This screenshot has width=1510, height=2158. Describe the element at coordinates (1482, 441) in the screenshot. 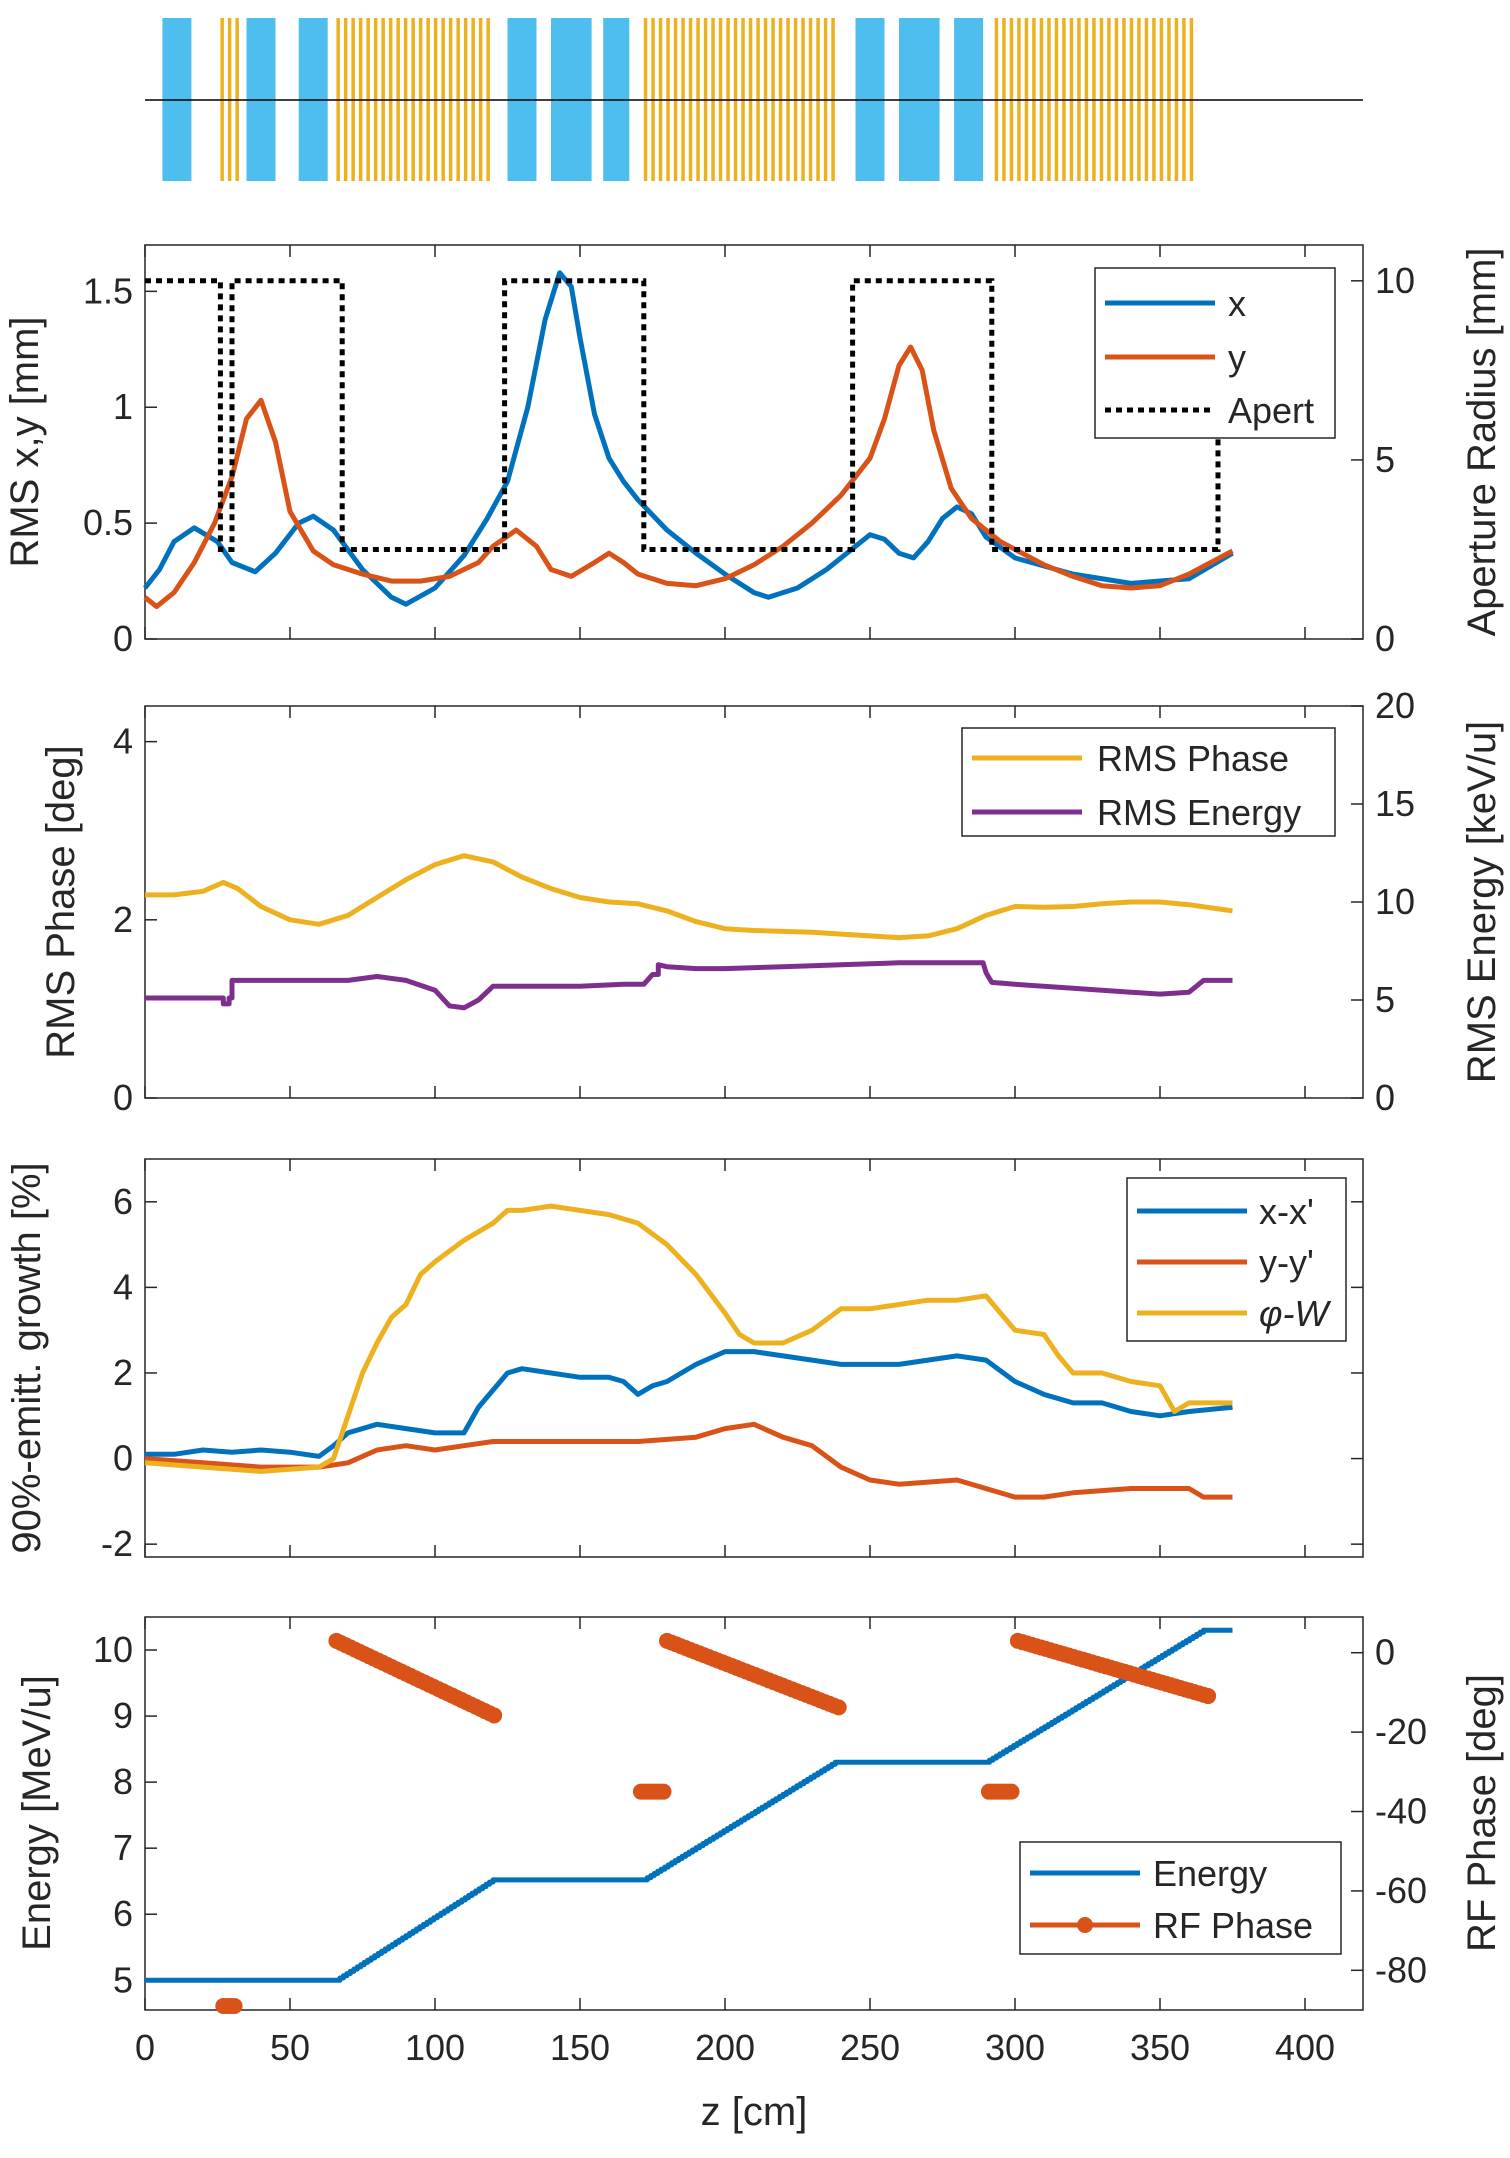

I see `y2-axis-label: Aperture Radius [mm]` at that location.